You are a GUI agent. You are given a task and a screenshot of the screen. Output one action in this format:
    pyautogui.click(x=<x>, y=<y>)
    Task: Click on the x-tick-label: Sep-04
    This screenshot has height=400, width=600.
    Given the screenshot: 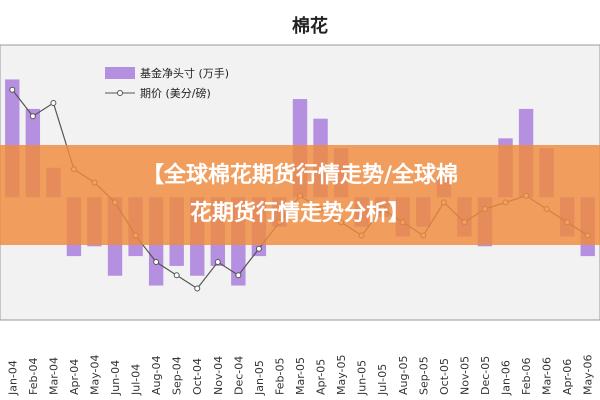 What is the action you would take?
    pyautogui.click(x=177, y=375)
    